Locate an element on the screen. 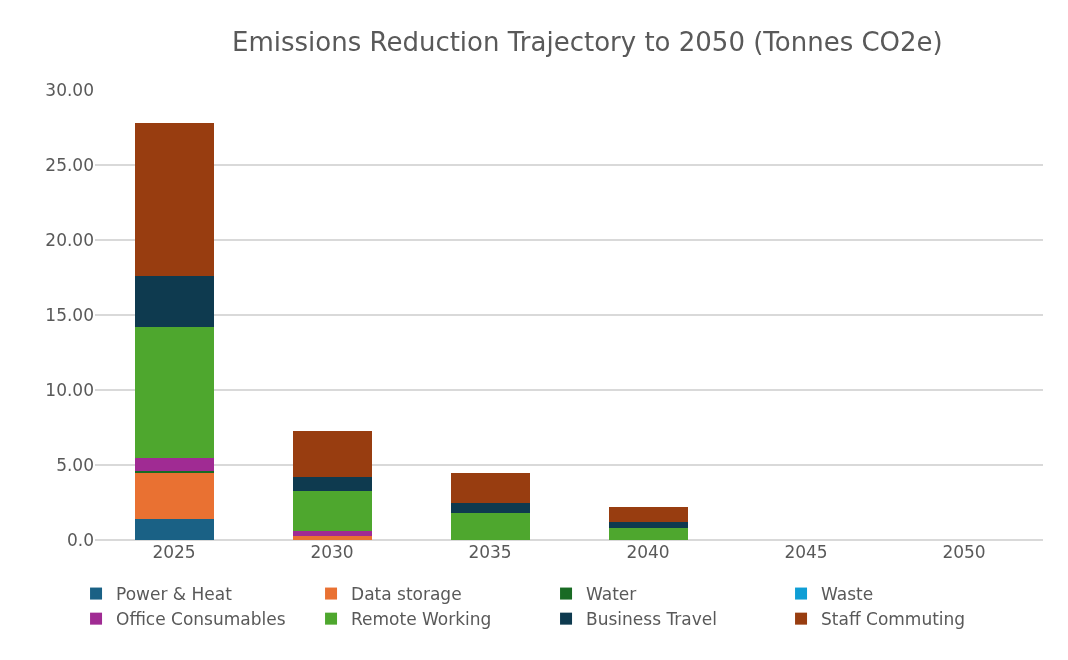  legend-label: Business Travel is located at coordinates (651, 619).